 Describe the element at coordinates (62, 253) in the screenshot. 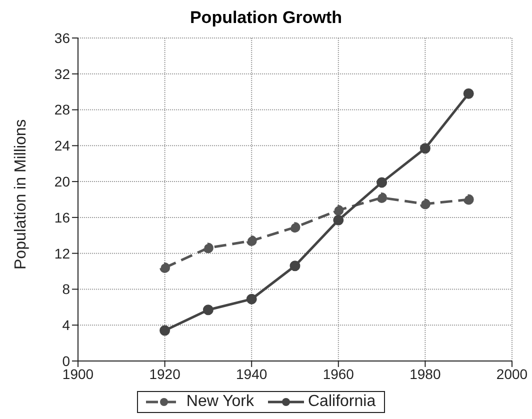

I see `y-tick-label: 12` at that location.